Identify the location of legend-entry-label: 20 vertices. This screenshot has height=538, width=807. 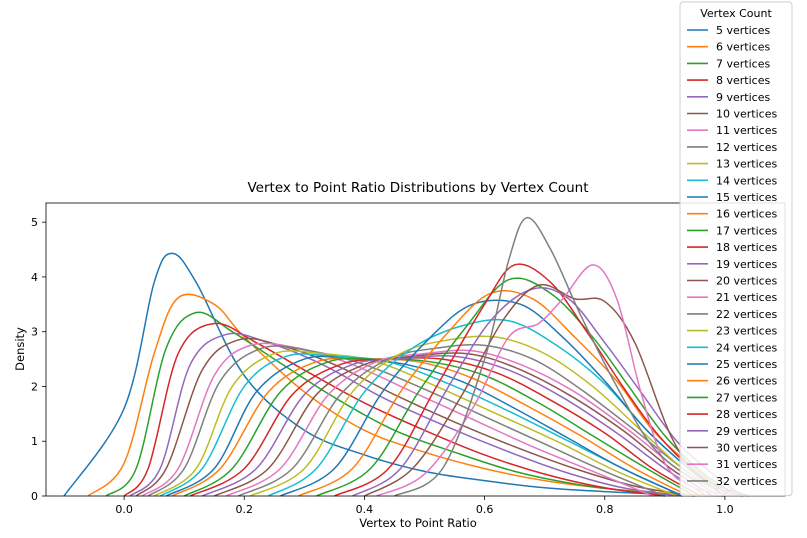
(746, 281).